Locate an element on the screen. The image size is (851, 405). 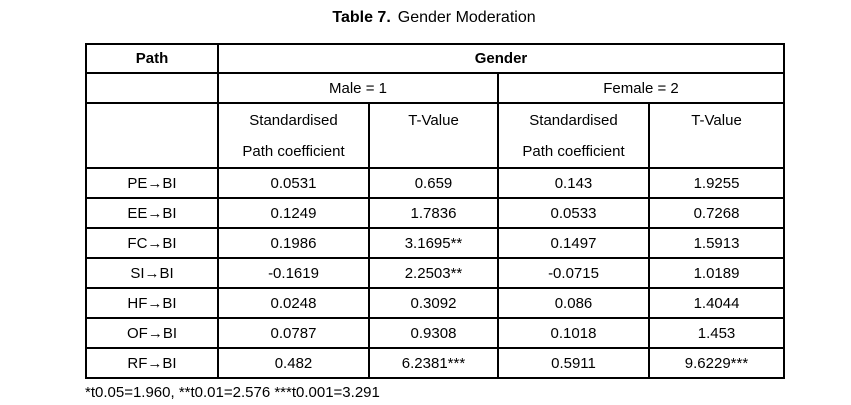
path-cell: PE→BI is located at coordinates (152, 183).